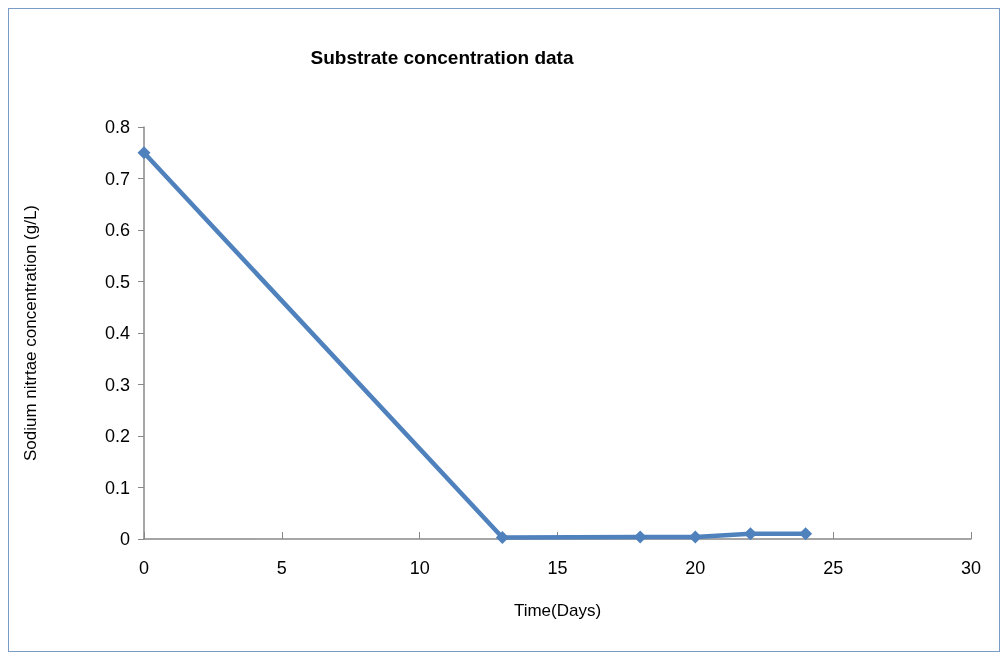 The image size is (1008, 660). Describe the element at coordinates (971, 568) in the screenshot. I see `x-tick-label: 30` at that location.